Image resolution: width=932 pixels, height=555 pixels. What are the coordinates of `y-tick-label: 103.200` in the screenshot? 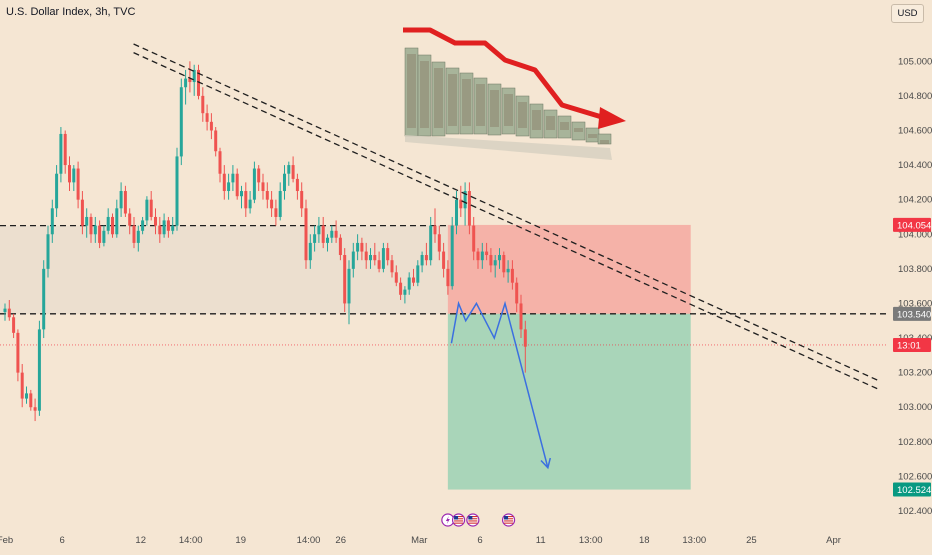 It's located at (915, 373).